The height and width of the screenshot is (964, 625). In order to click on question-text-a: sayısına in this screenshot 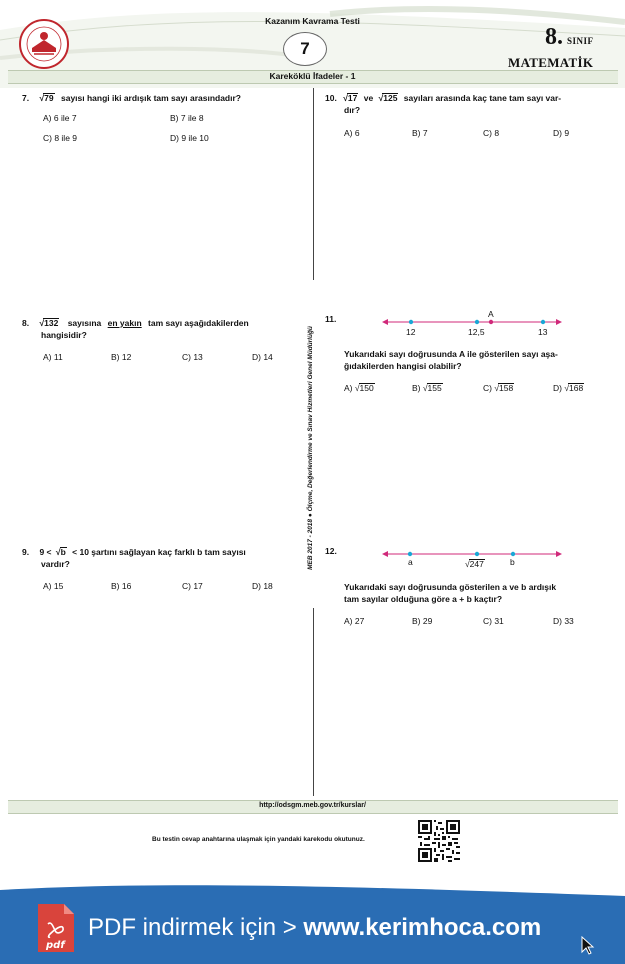, I will do `click(84, 323)`.